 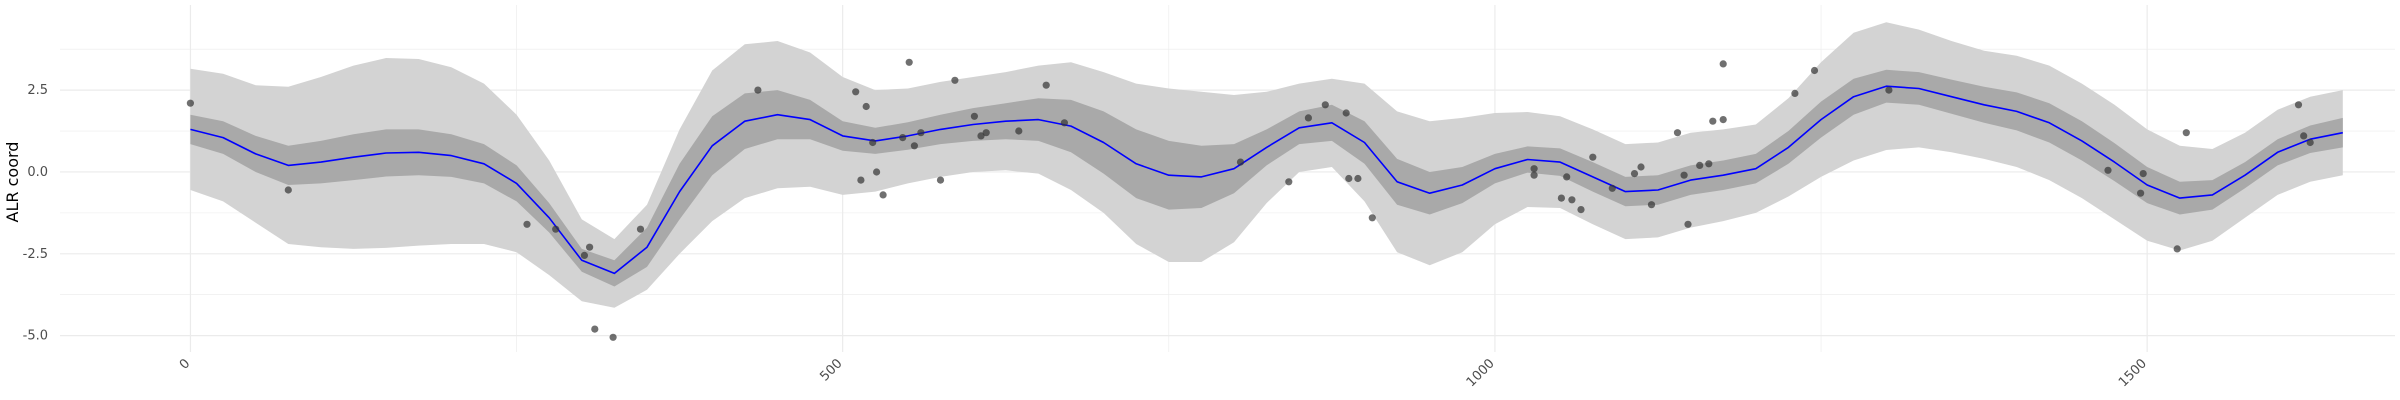 I want to click on y-axis-title: ALR coord, so click(x=12, y=182).